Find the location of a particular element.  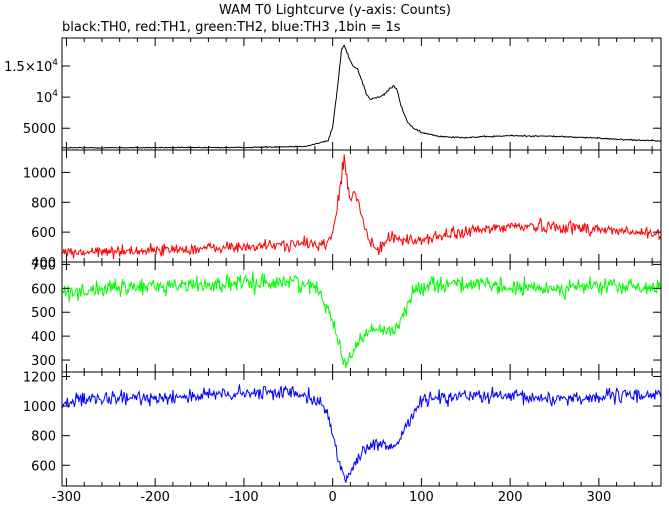

x-tick-label: -200 is located at coordinates (155, 497).